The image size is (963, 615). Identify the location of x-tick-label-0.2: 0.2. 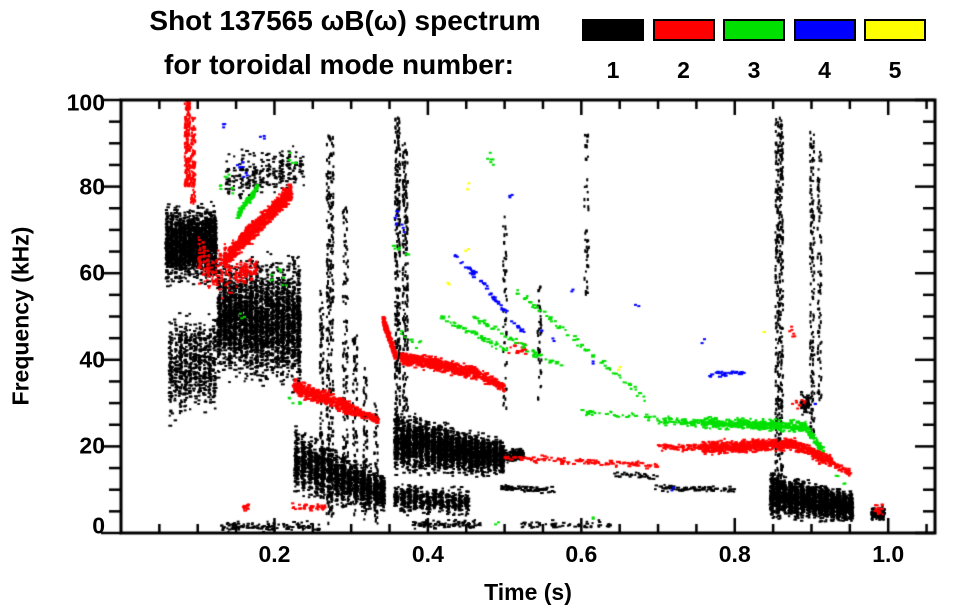
(274, 554).